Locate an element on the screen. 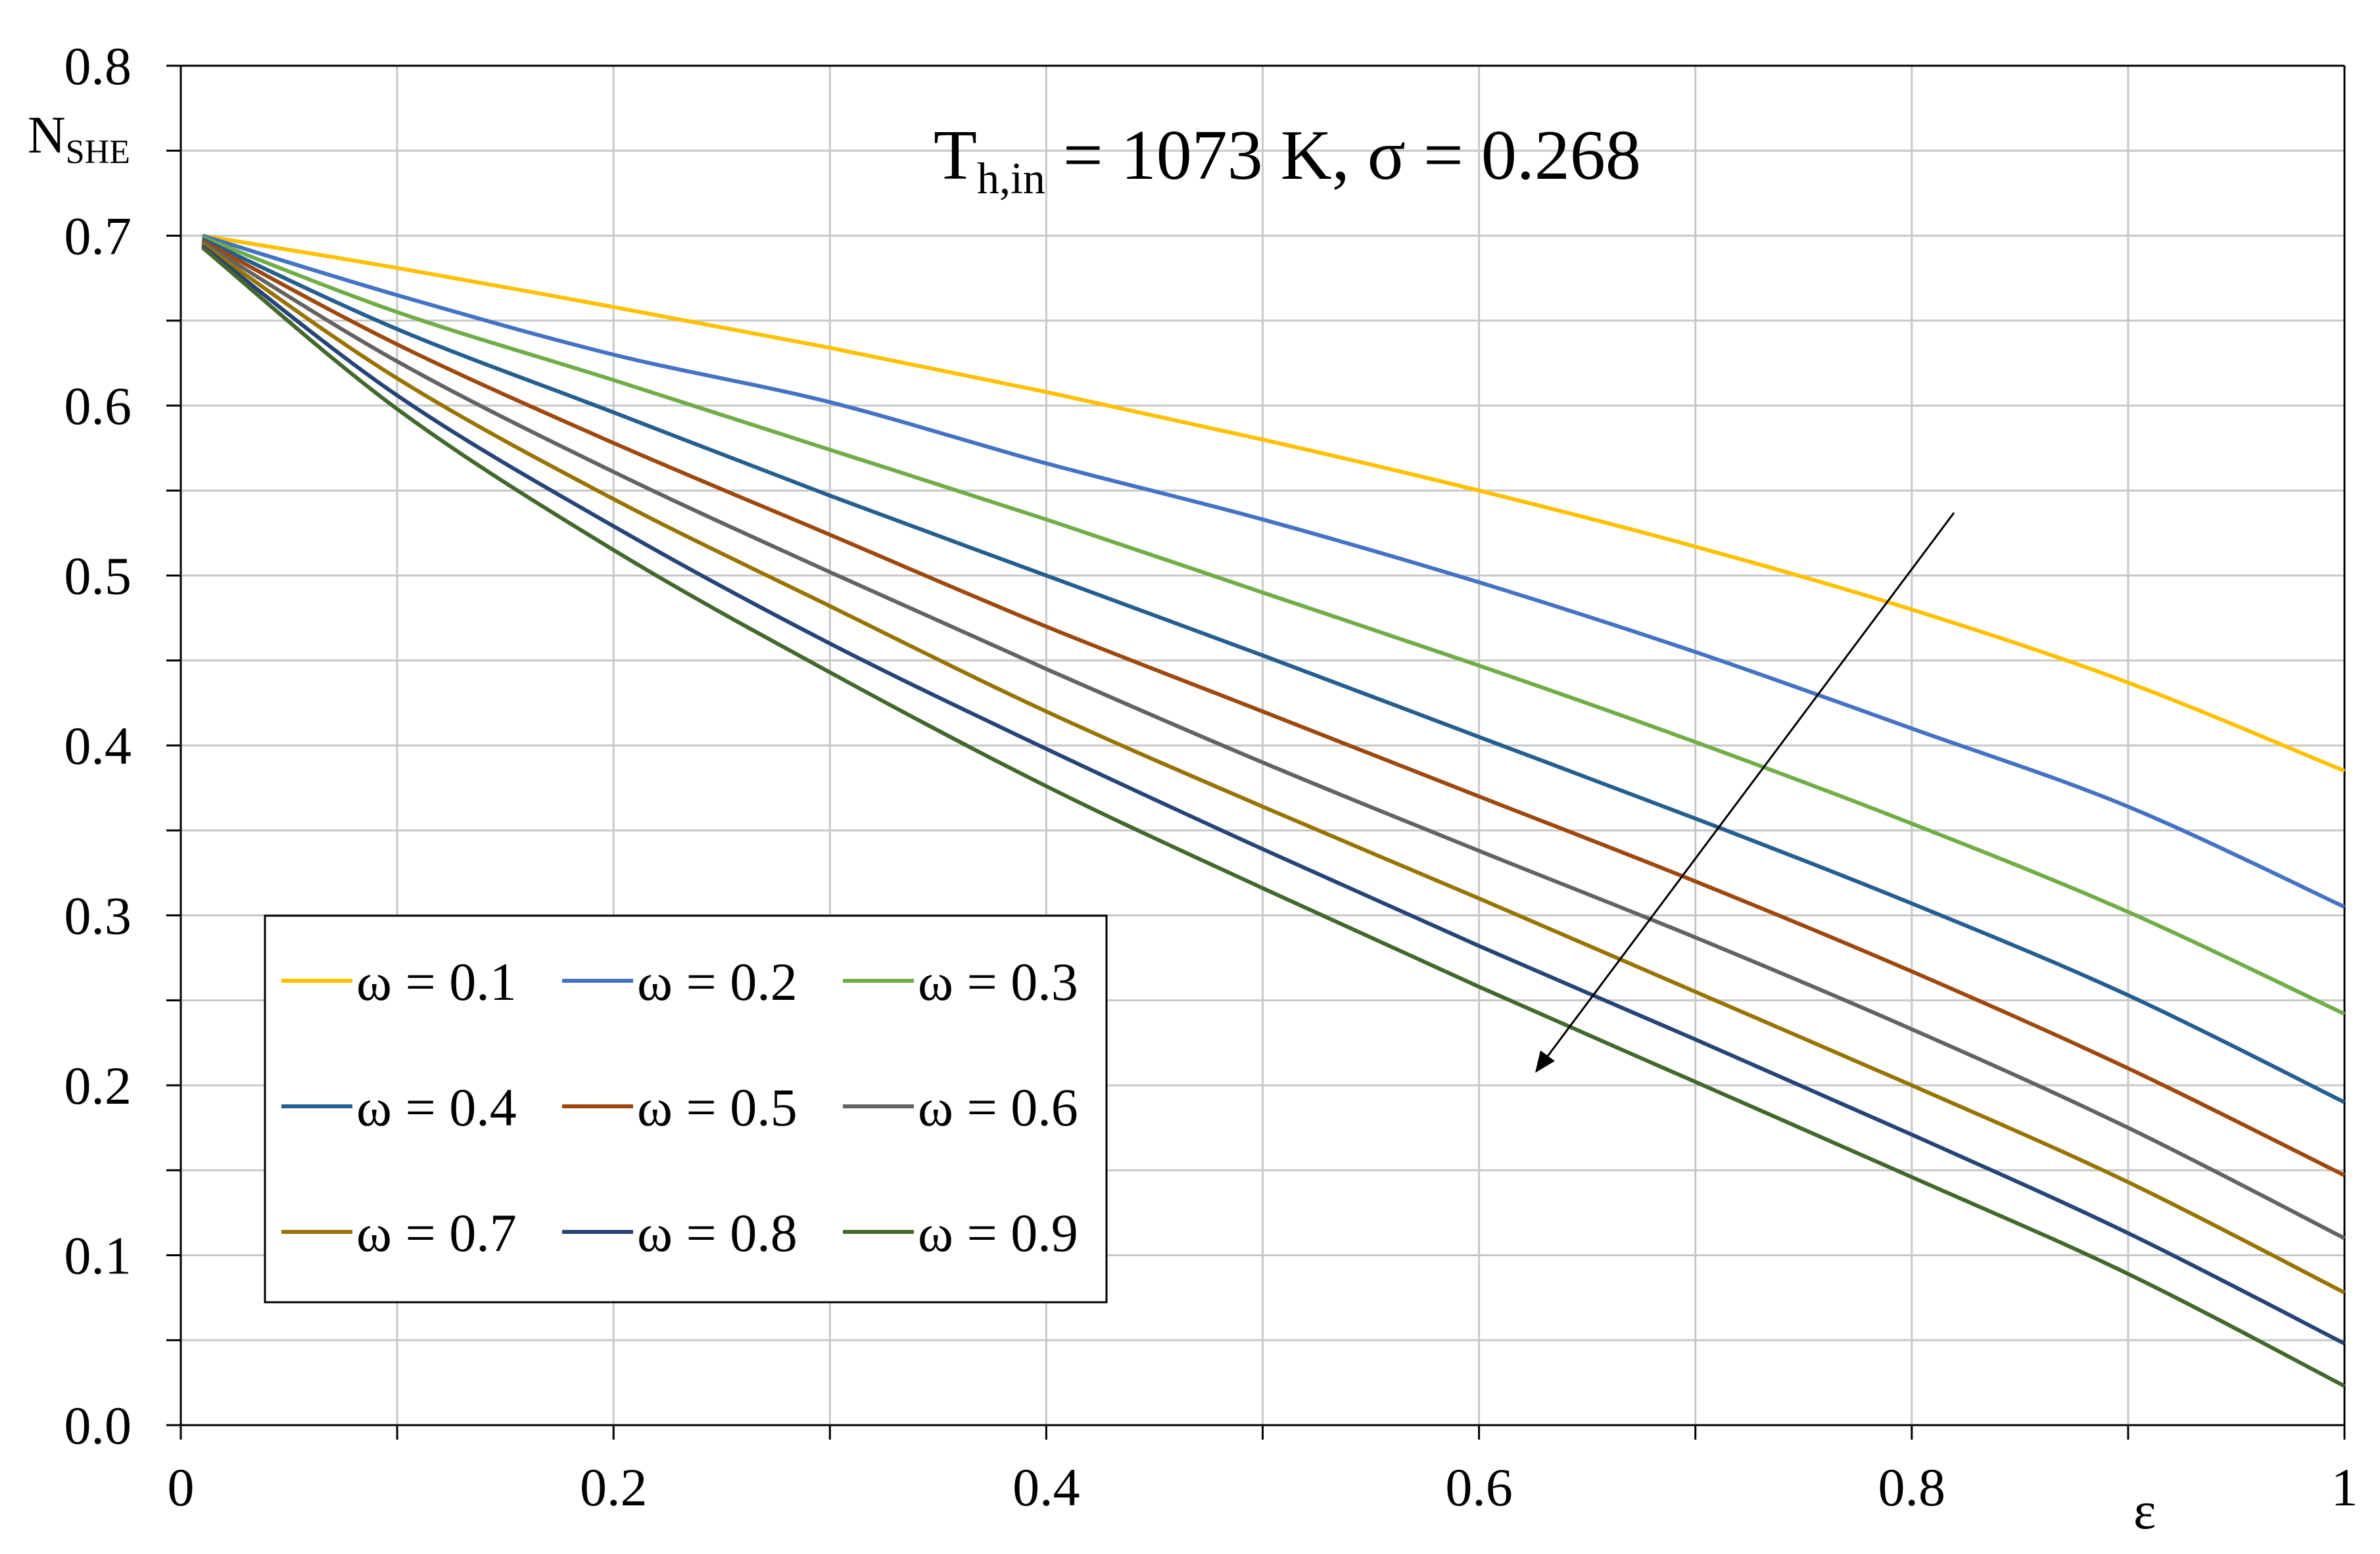  trend-arrow-head is located at coordinates (1545, 1061).